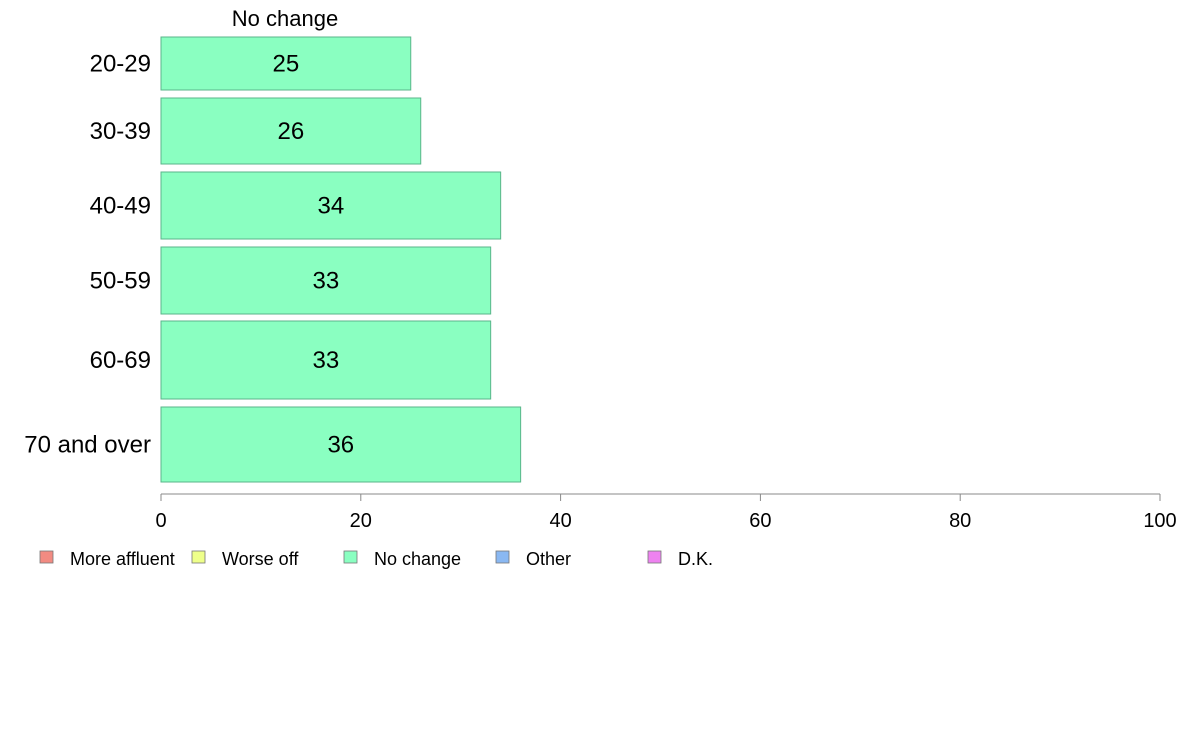 This screenshot has width=1188, height=736. Describe the element at coordinates (122, 559) in the screenshot. I see `legend-label: More affluent` at that location.